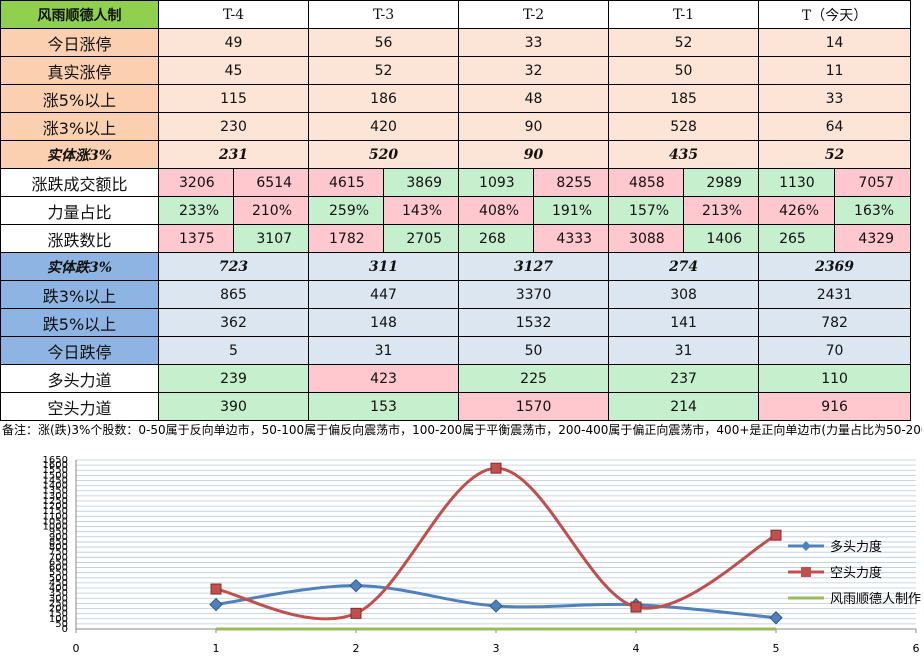 The width and height of the screenshot is (924, 671). I want to click on table-cell: 528, so click(684, 126).